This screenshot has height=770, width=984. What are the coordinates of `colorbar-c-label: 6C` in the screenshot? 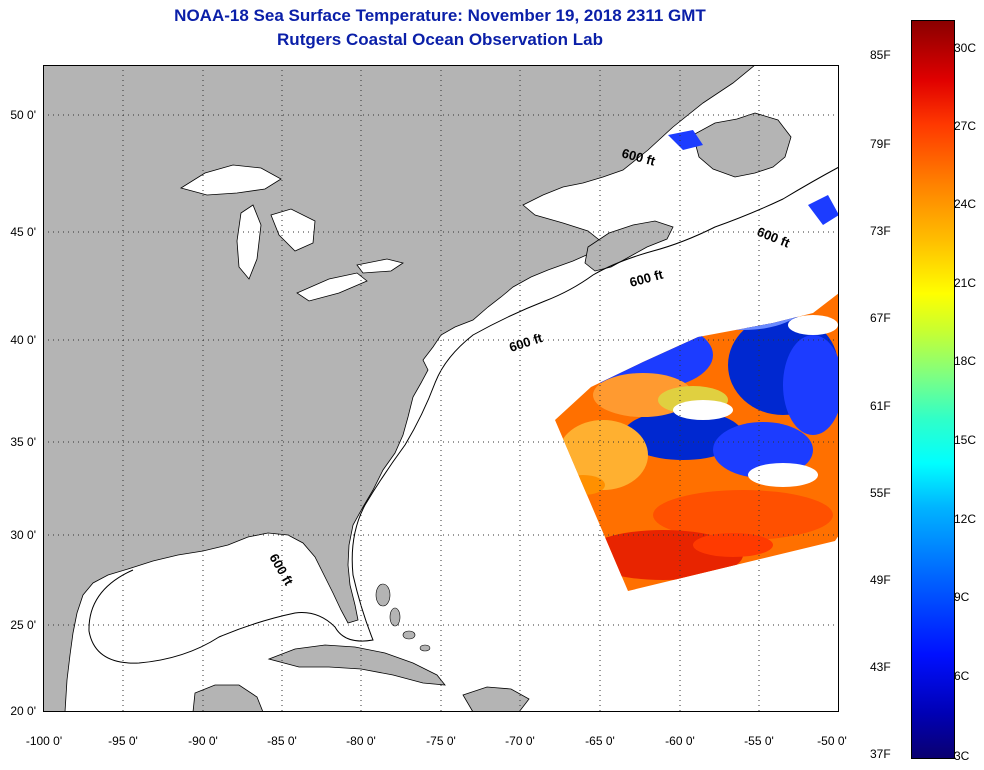 It's located at (962, 676).